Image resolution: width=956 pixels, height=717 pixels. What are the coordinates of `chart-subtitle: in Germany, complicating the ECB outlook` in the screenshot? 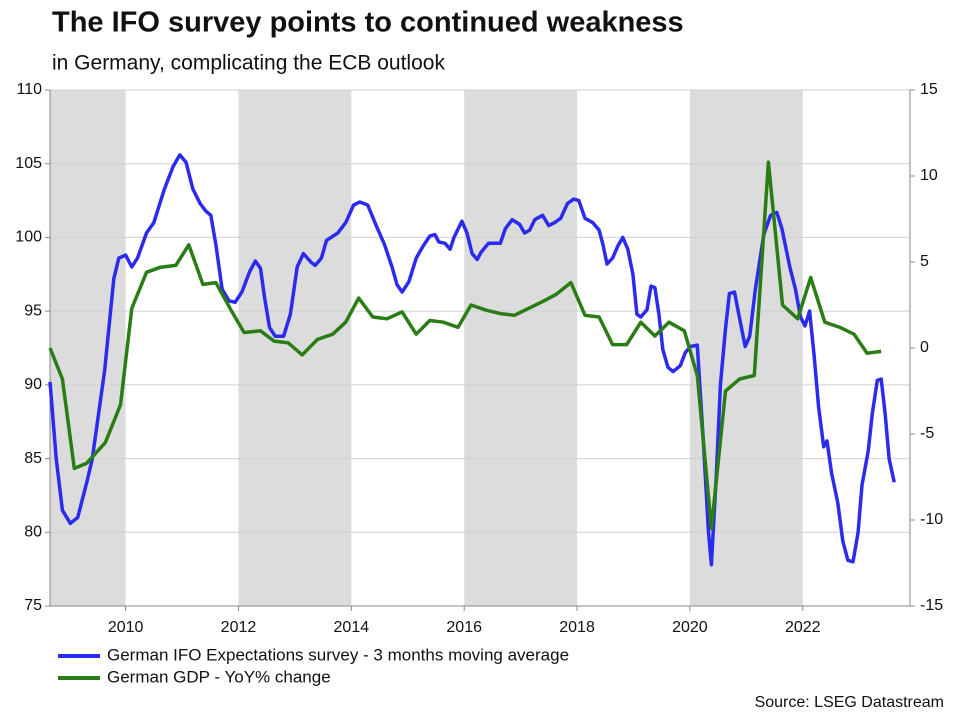 It's located at (248, 63).